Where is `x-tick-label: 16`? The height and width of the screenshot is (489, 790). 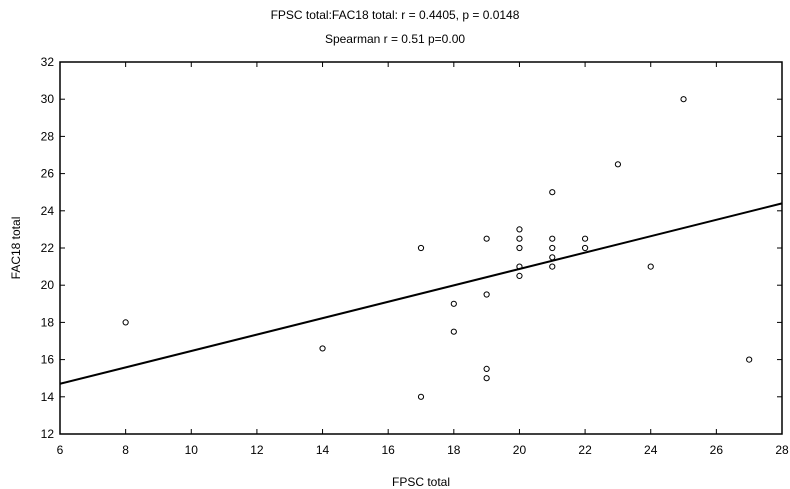
x-tick-label: 16 is located at coordinates (389, 450).